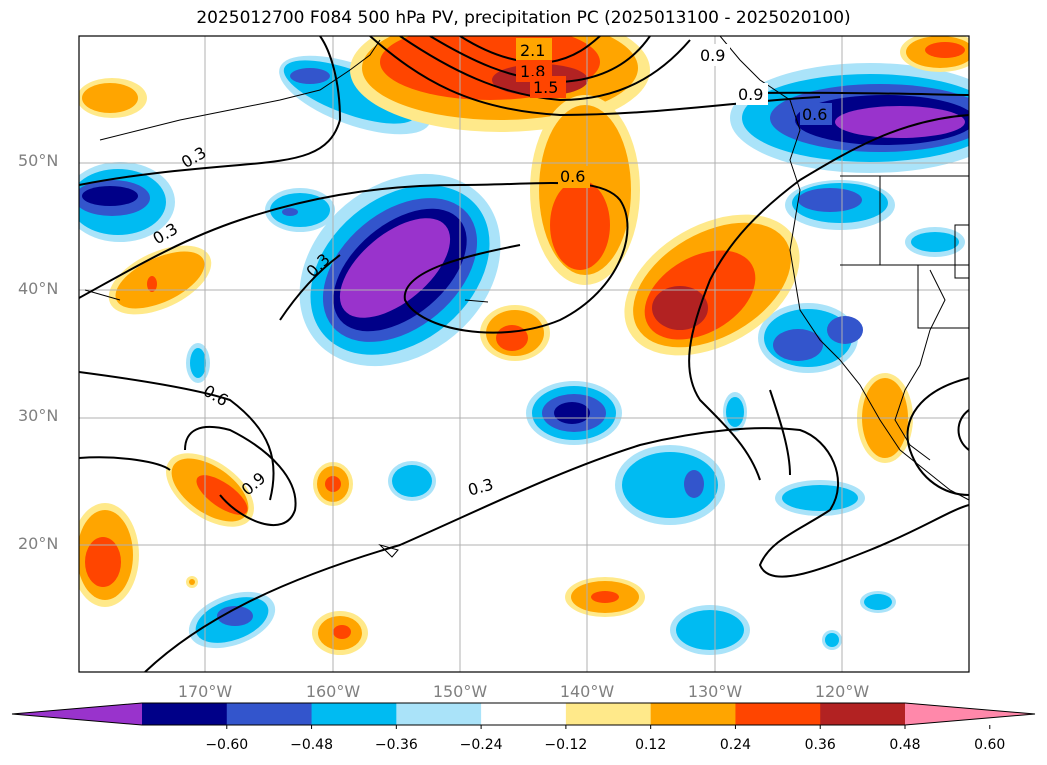 The width and height of the screenshot is (1047, 765). Describe the element at coordinates (735, 745) in the screenshot. I see `colorbar-tick-label: 0.24` at that location.